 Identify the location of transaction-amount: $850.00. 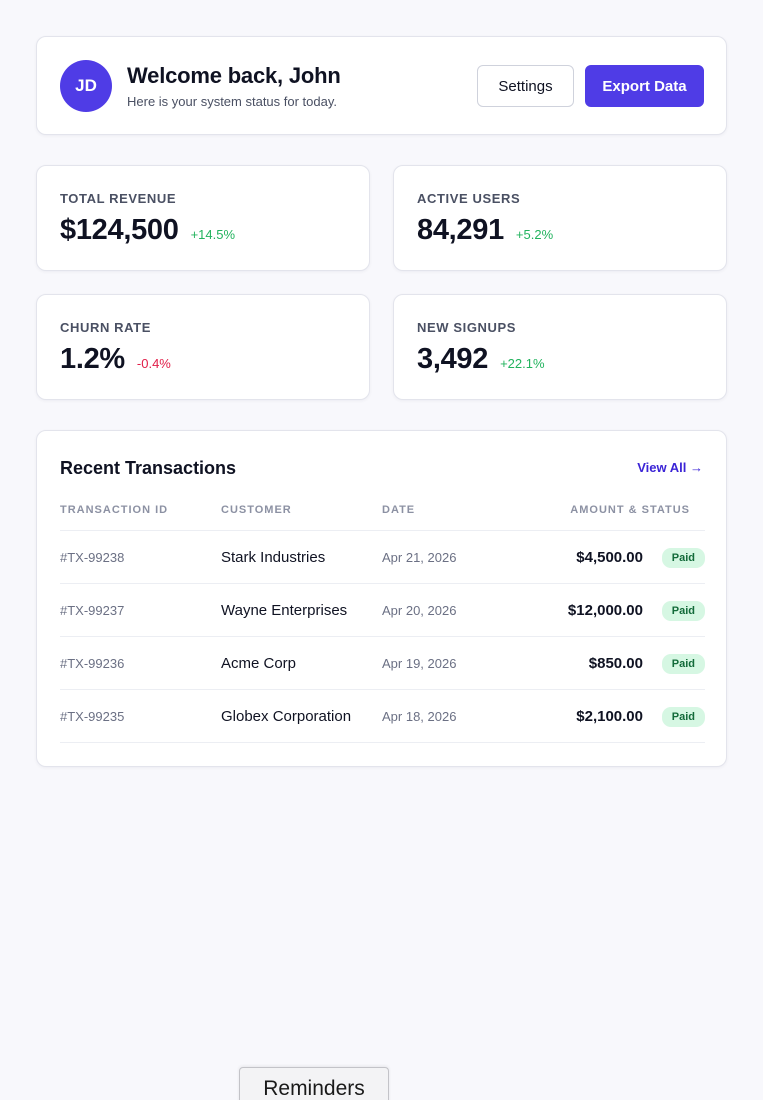
(615, 663).